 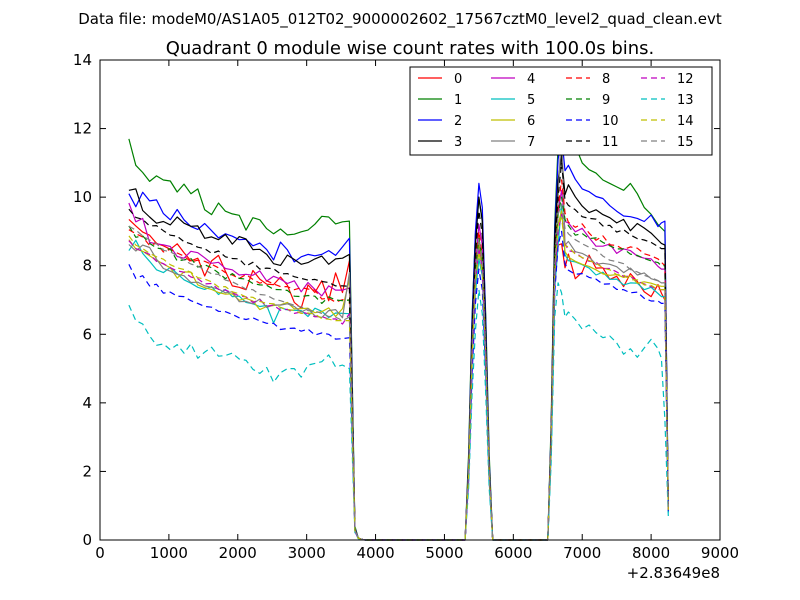 What do you see at coordinates (87, 471) in the screenshot?
I see `y-tick-label: 2` at bounding box center [87, 471].